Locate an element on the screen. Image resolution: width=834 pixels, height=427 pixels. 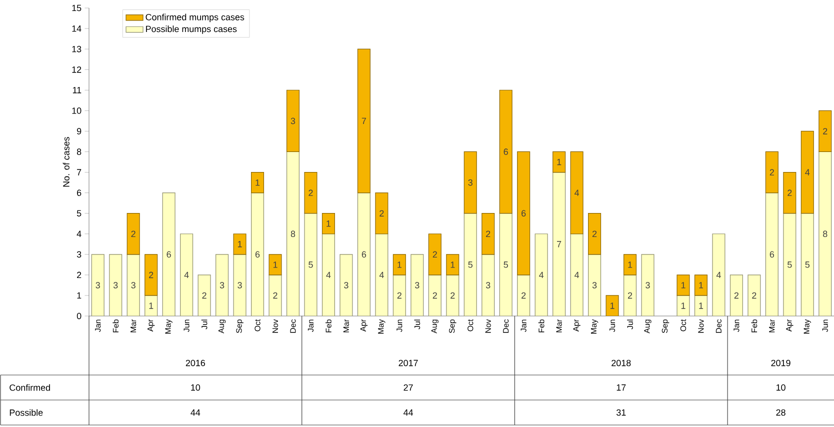
y-tick-label: 11 is located at coordinates (77, 90).